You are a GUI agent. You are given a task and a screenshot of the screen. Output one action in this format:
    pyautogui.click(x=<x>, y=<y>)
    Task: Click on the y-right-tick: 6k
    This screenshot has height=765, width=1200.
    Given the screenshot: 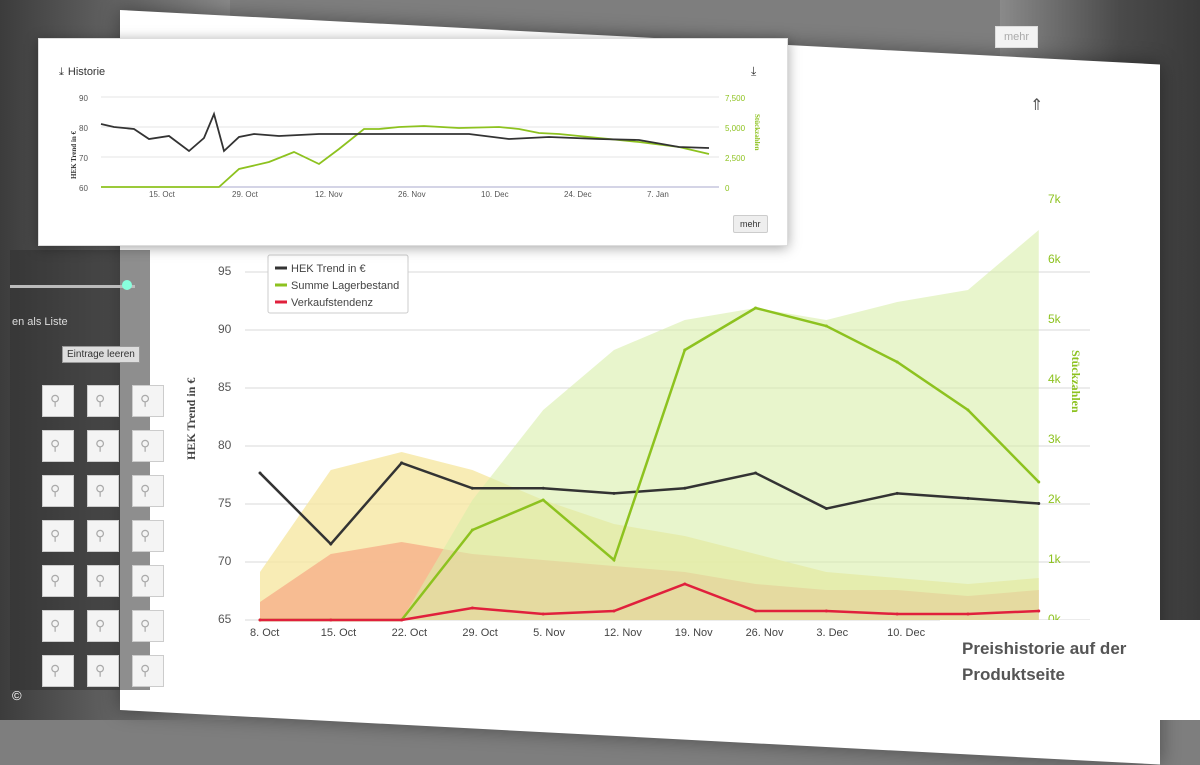 What is the action you would take?
    pyautogui.click(x=1055, y=259)
    